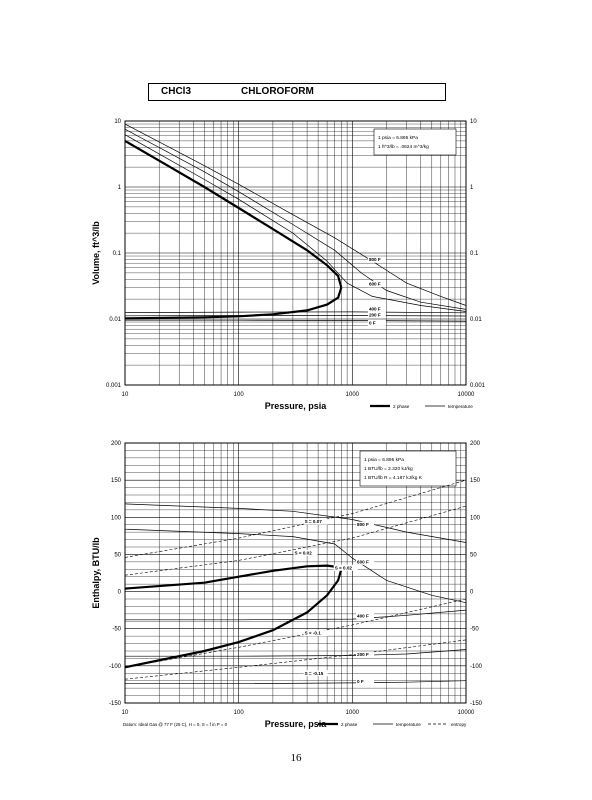 Image resolution: width=592 pixels, height=800 pixels. What do you see at coordinates (117, 555) in the screenshot?
I see `y-tick-label-left: 50` at bounding box center [117, 555].